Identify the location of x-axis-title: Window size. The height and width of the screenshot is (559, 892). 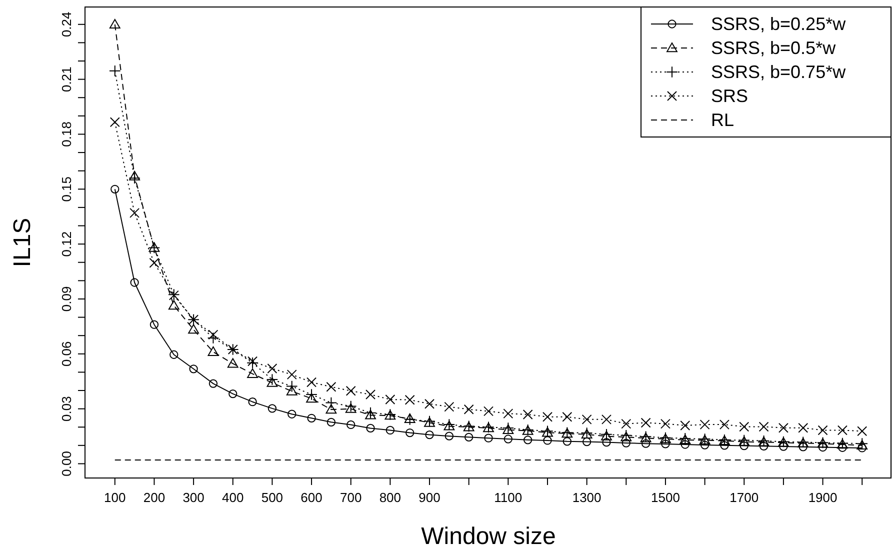
(488, 536).